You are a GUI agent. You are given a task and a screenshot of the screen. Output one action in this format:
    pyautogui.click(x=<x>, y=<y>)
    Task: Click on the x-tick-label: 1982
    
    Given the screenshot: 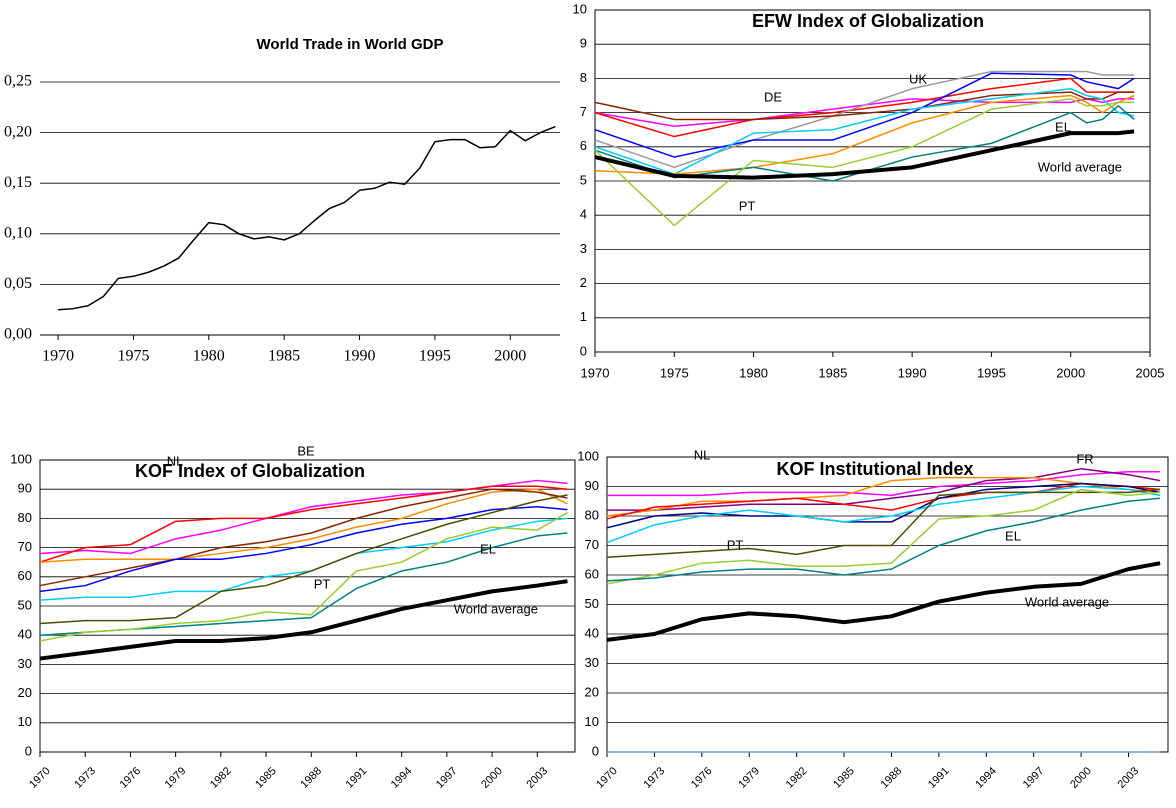 What is the action you would take?
    pyautogui.click(x=797, y=778)
    